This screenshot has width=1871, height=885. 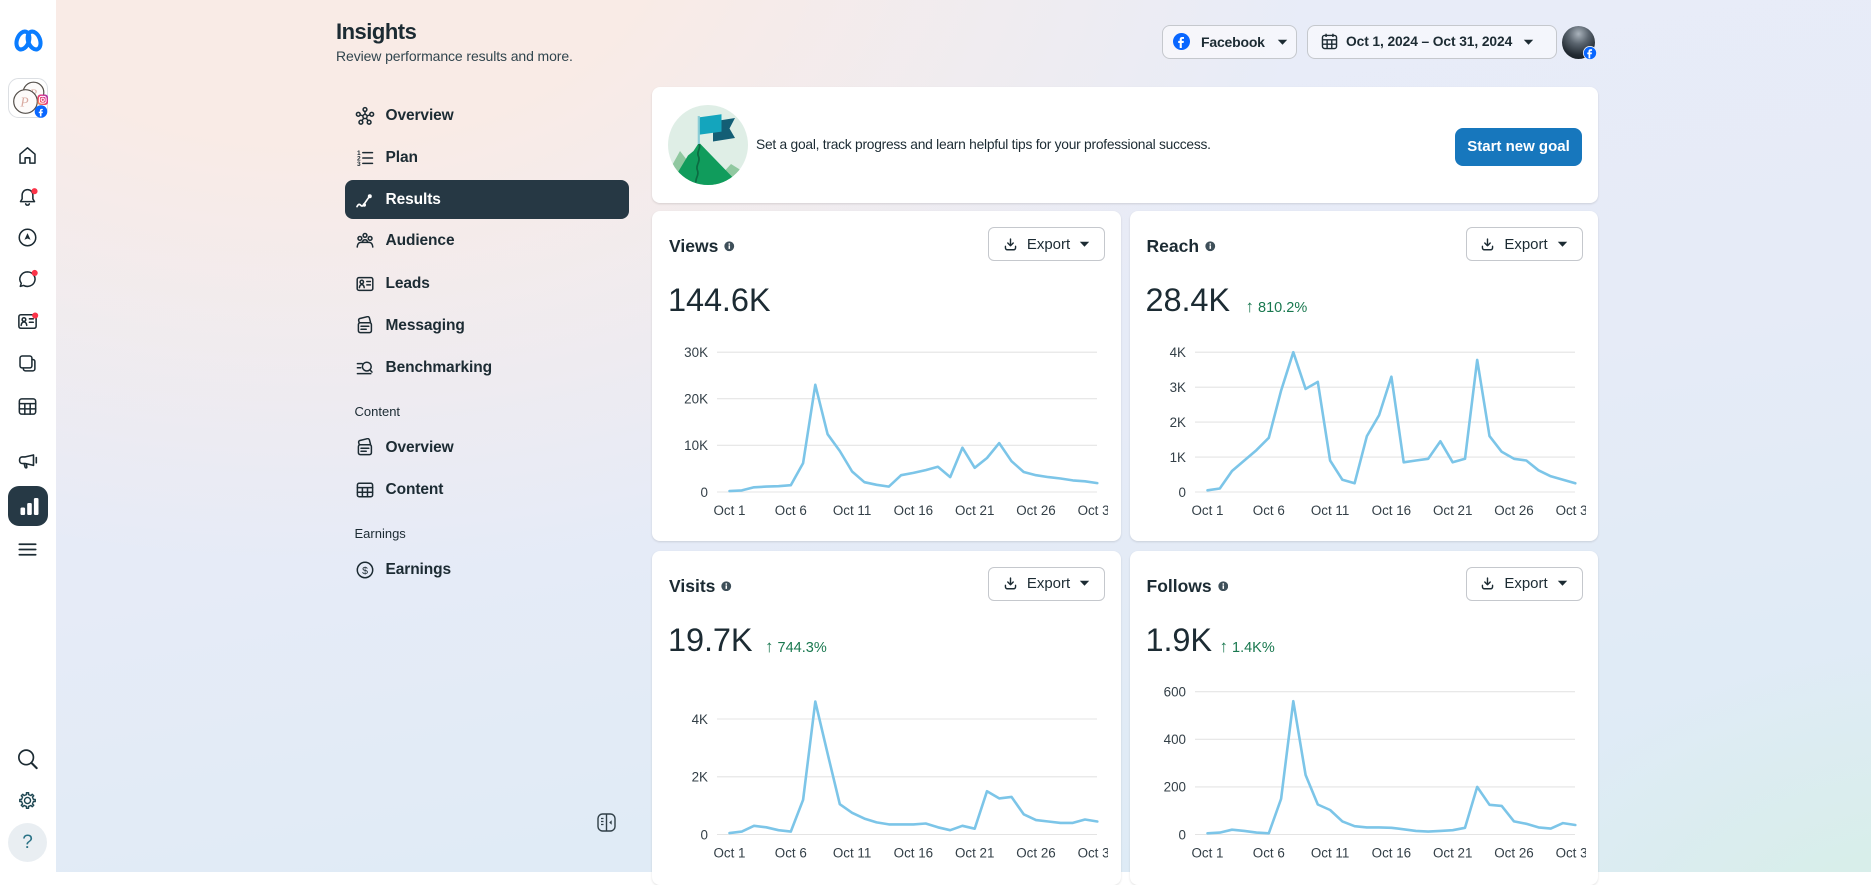 I want to click on svg-text: 10K, so click(x=696, y=445).